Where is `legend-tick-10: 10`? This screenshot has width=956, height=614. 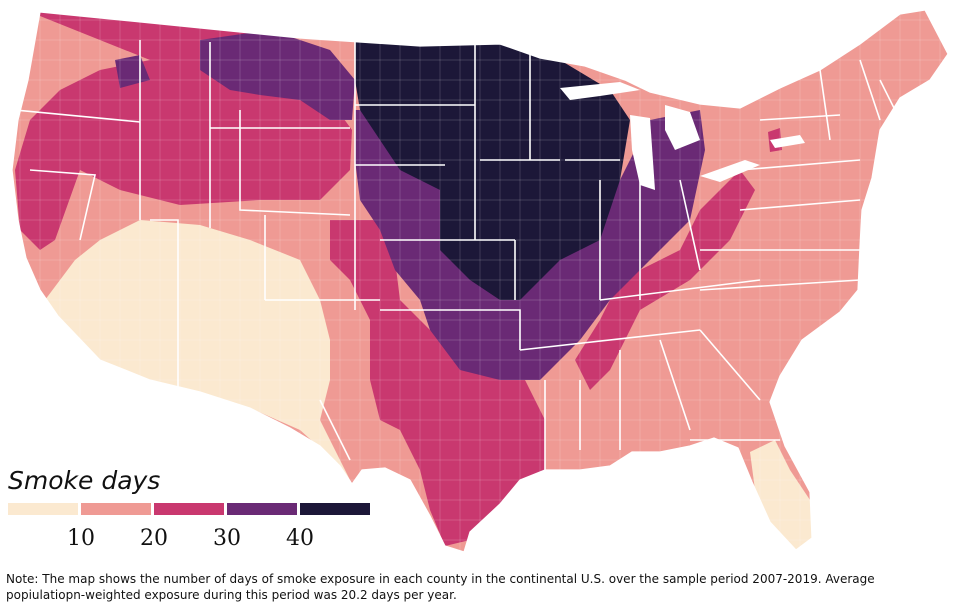 legend-tick-10: 10 is located at coordinates (81, 538).